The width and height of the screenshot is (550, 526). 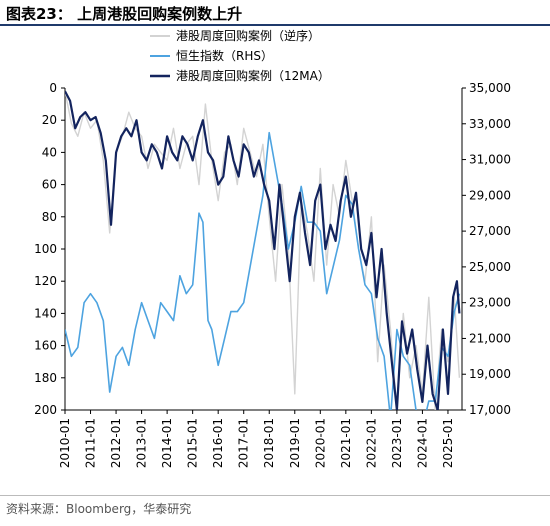 I want to click on source-note: 资料来源：Bloomberg，华泰研究, so click(x=98, y=508).